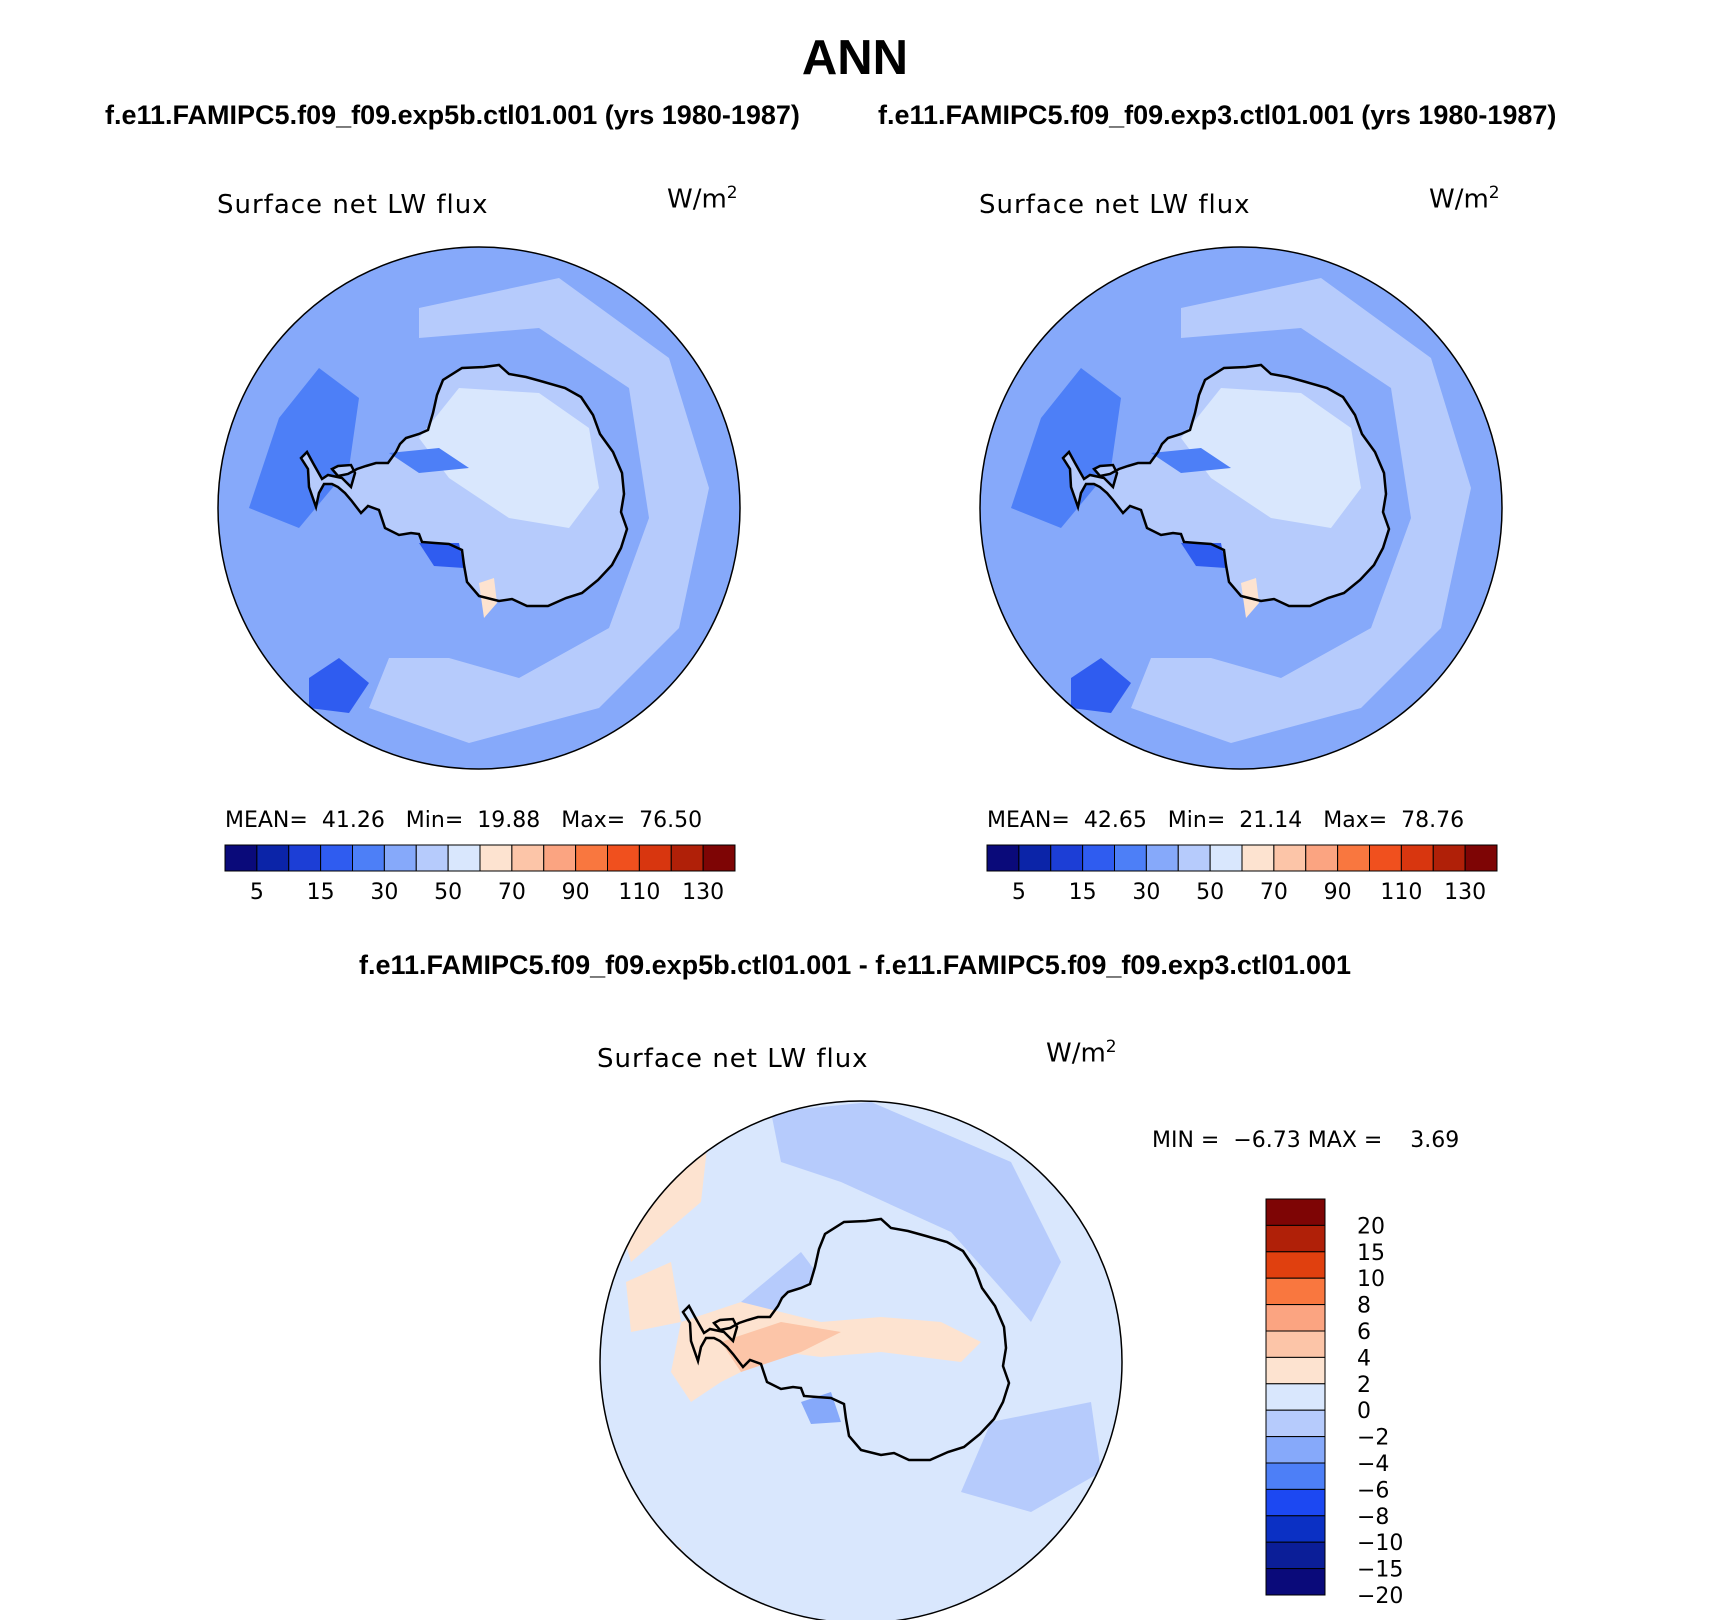 The width and height of the screenshot is (1710, 1620). Describe the element at coordinates (1345, 1140) in the screenshot. I see `max-label: MAX =` at that location.